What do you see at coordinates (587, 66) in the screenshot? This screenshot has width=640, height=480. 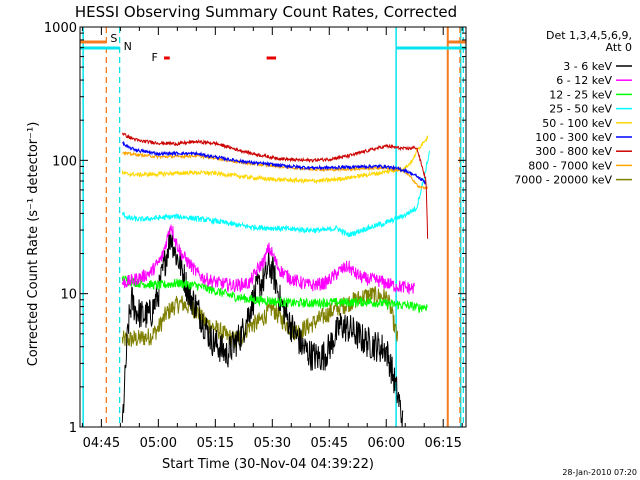 I see `legend-entry-label: 3 - 6 keV` at bounding box center [587, 66].